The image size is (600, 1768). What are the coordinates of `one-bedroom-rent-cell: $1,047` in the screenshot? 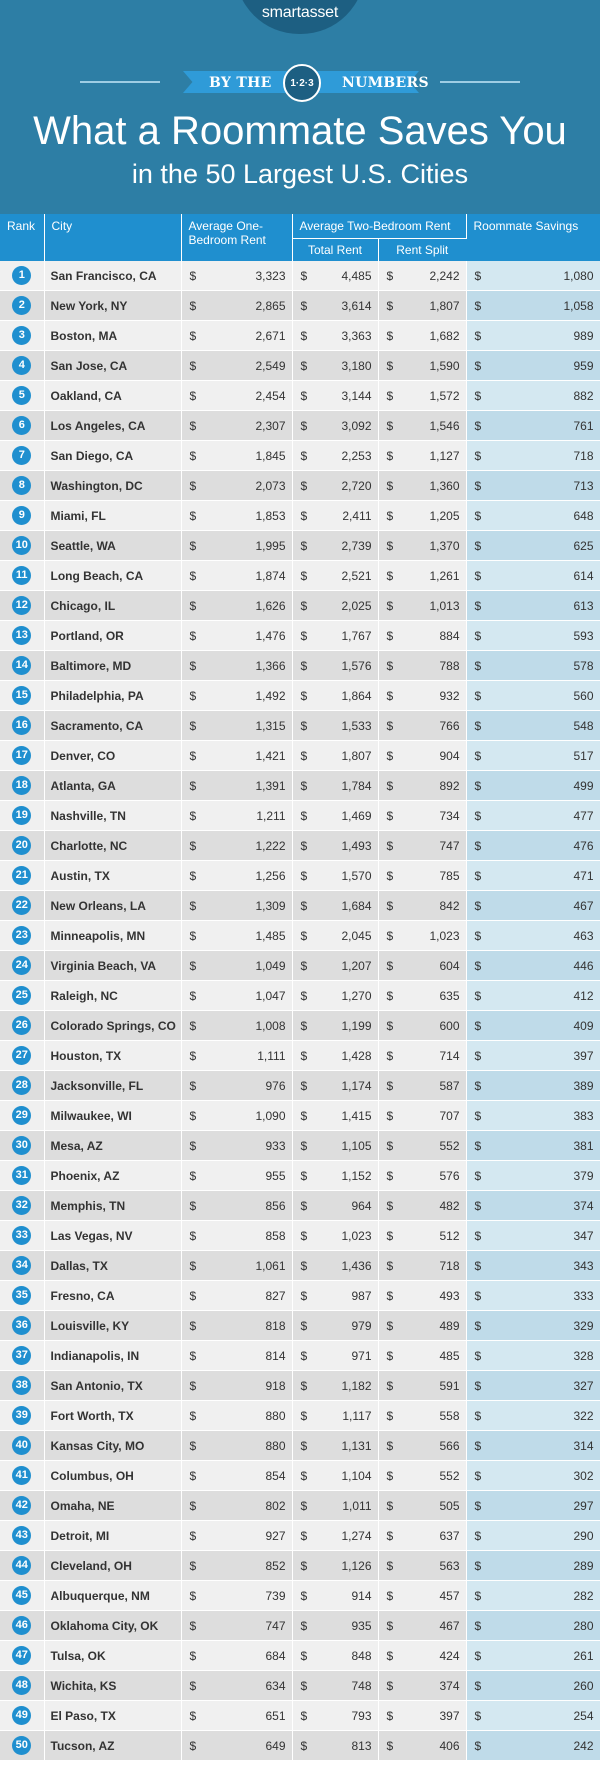 It's located at (237, 995).